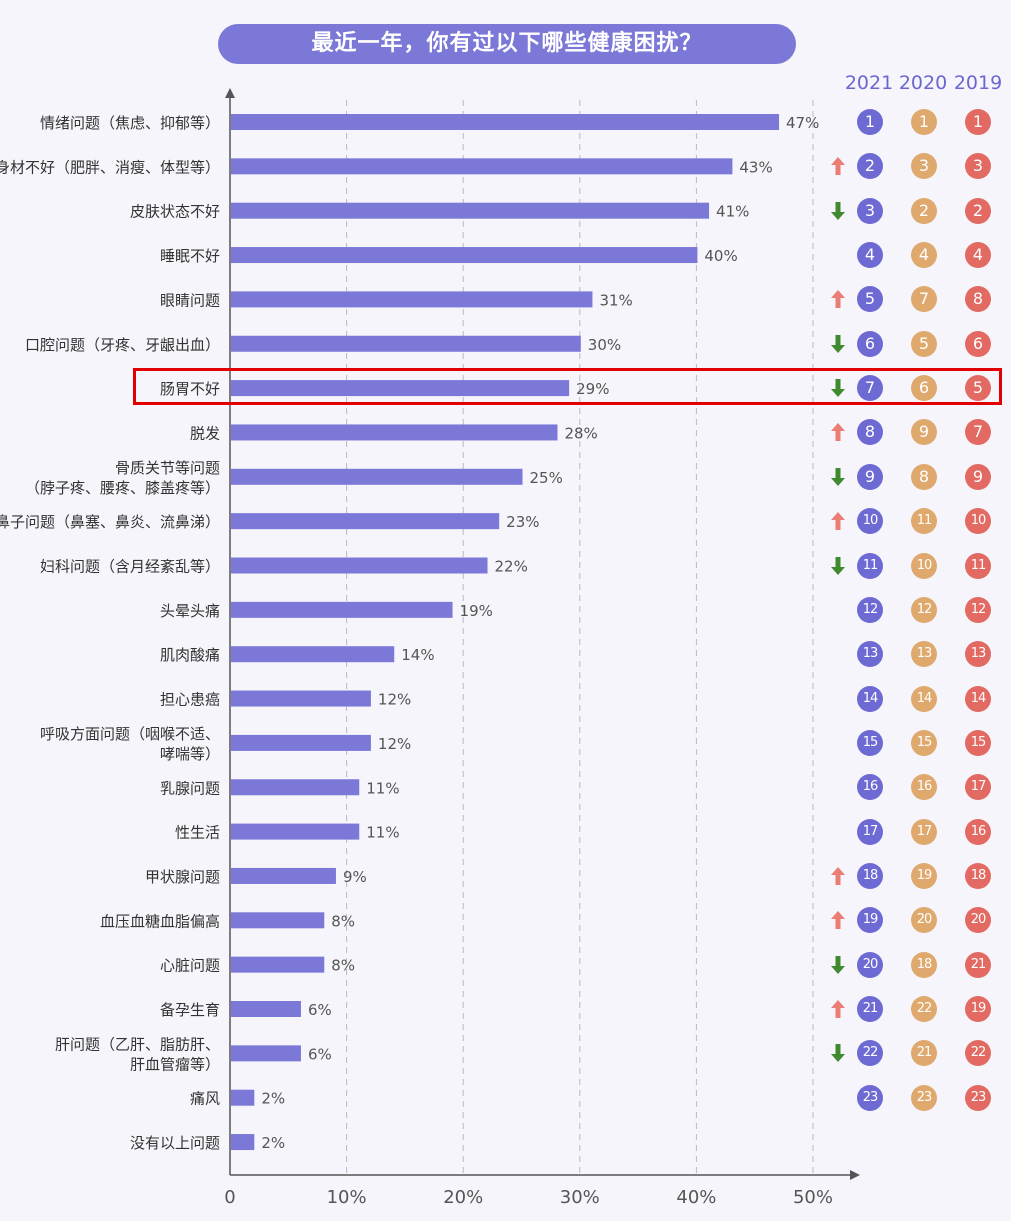 The height and width of the screenshot is (1221, 1011). Describe the element at coordinates (978, 698) in the screenshot. I see `rank-2019-badge: 14` at that location.